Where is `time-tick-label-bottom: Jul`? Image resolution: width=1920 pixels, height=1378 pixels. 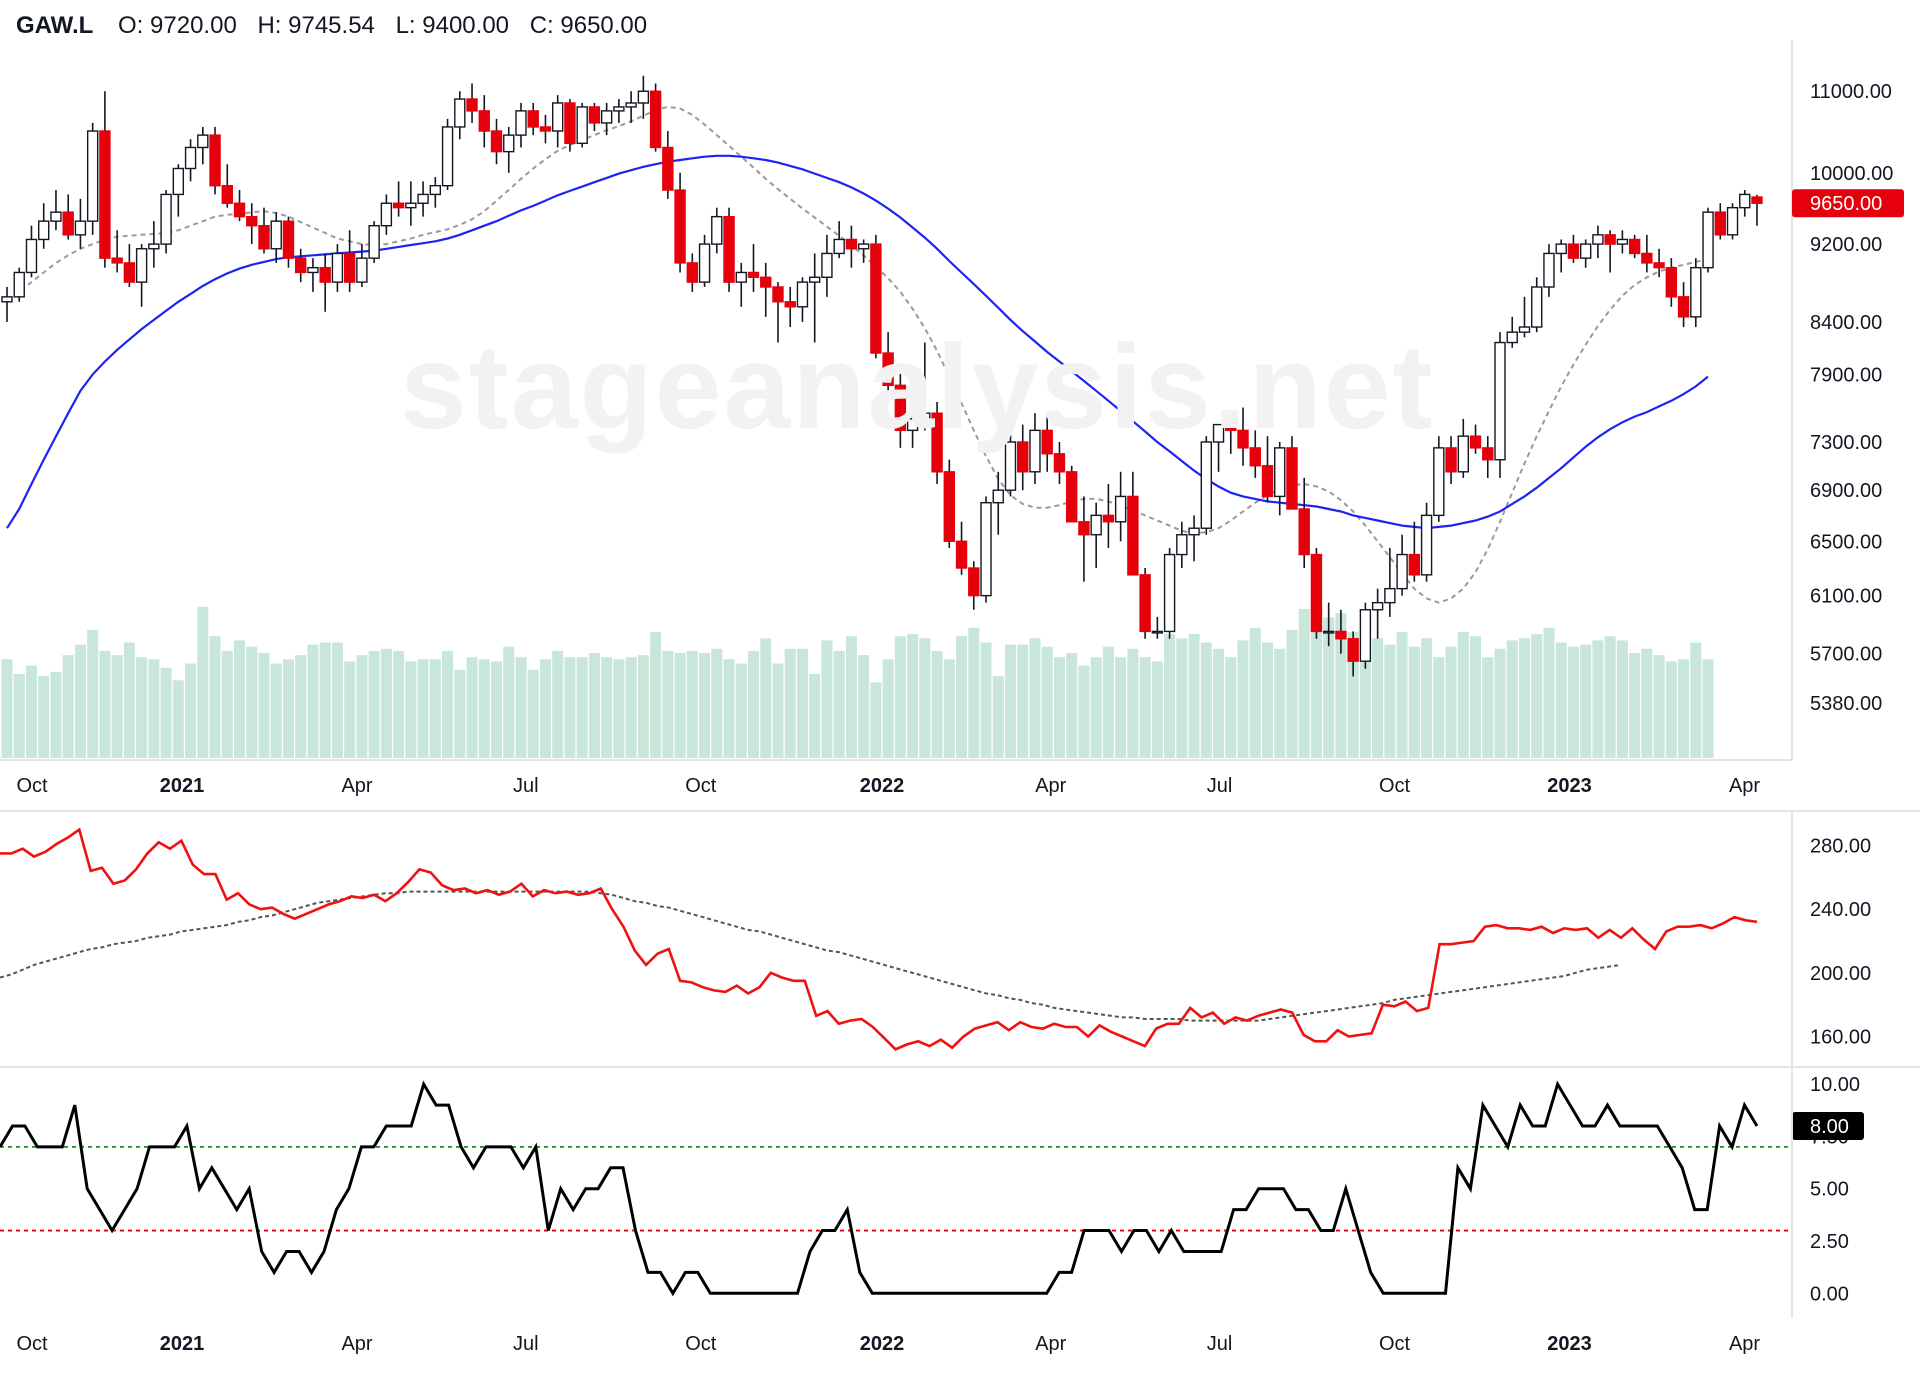 time-tick-label-bottom: Jul is located at coordinates (526, 1344).